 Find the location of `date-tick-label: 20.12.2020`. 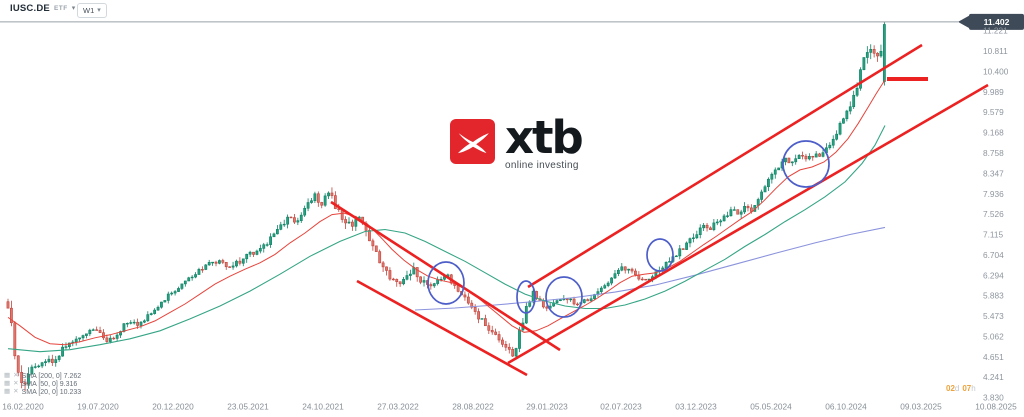

date-tick-label: 20.12.2020 is located at coordinates (173, 407).